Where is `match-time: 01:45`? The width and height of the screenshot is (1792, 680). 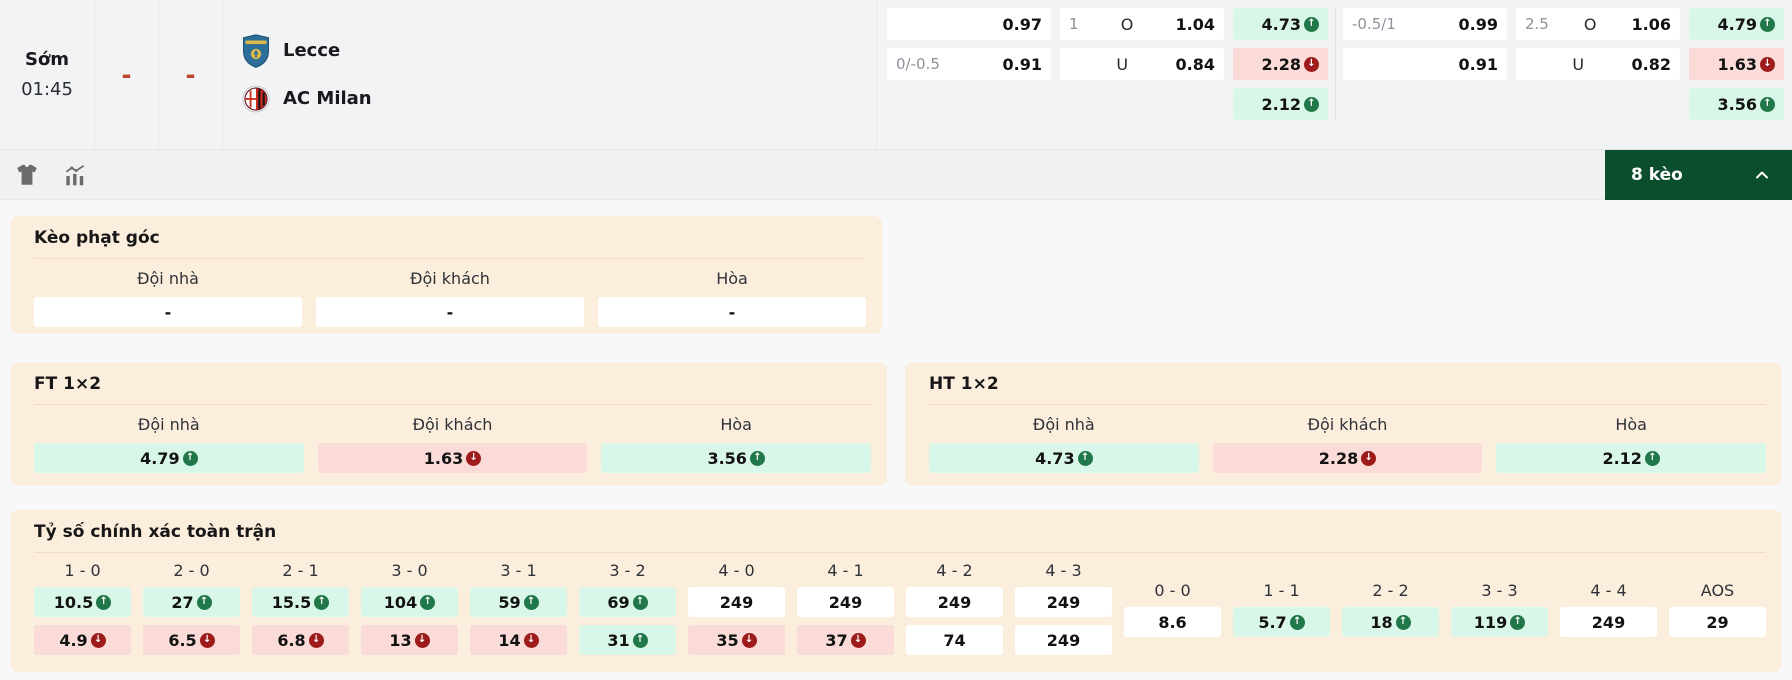
match-time: 01:45 is located at coordinates (47, 89).